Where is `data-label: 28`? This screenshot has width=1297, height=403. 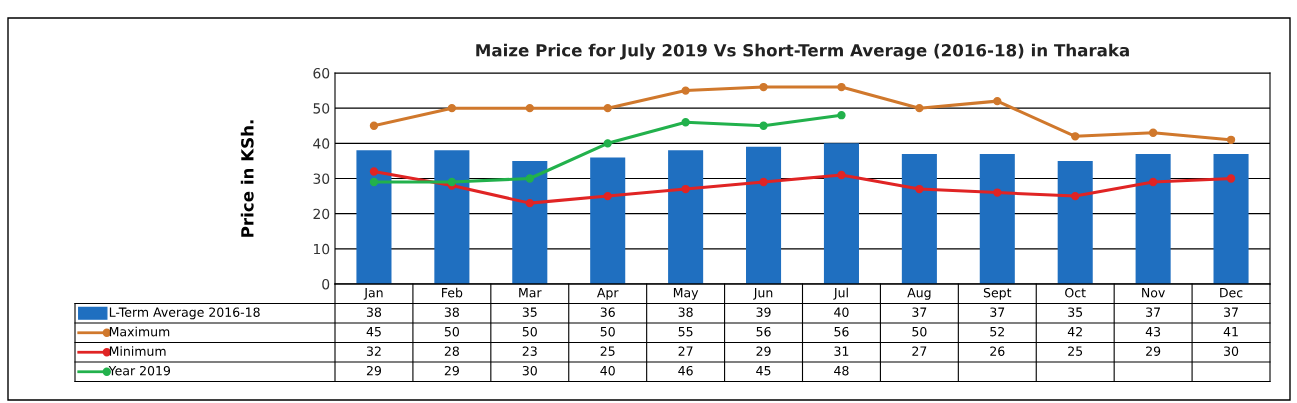
data-label: 28 is located at coordinates (451, 351).